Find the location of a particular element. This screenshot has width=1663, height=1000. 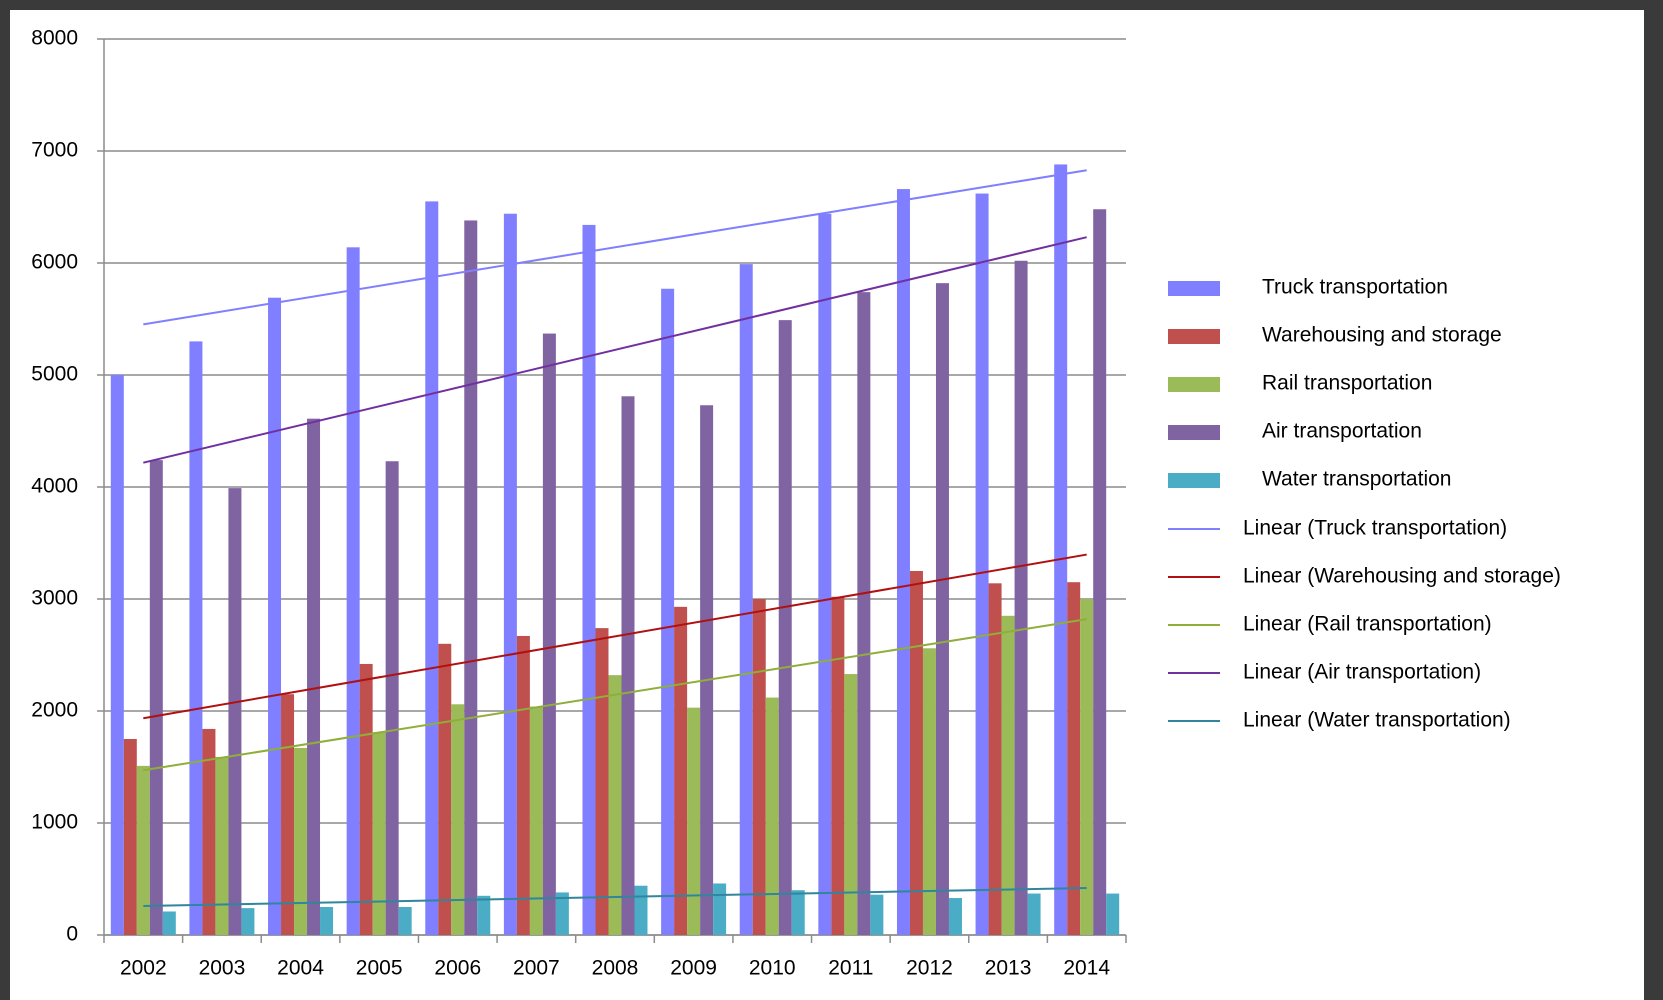

y-tick-label: 8000 is located at coordinates (54, 38).